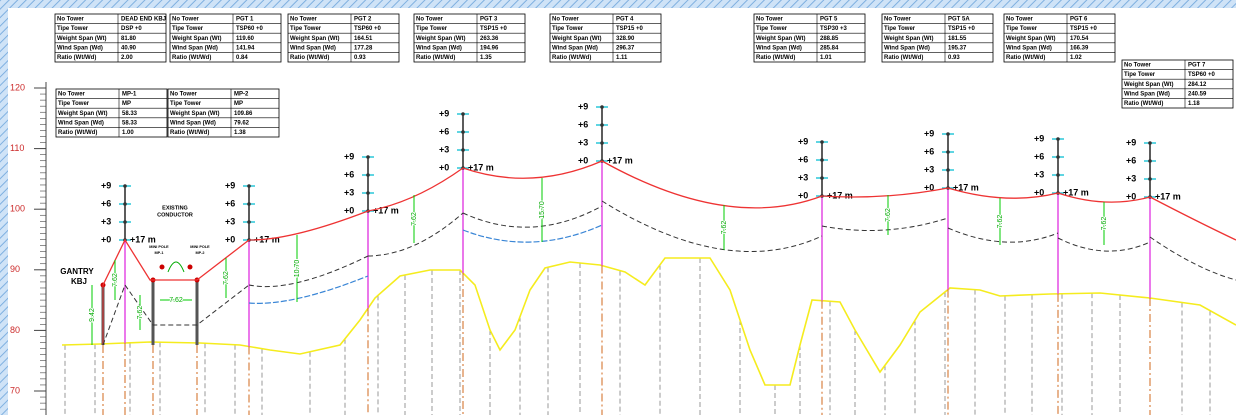 Image resolution: width=1236 pixels, height=415 pixels. Describe the element at coordinates (240, 133) in the screenshot. I see `table-value: 1.38` at that location.